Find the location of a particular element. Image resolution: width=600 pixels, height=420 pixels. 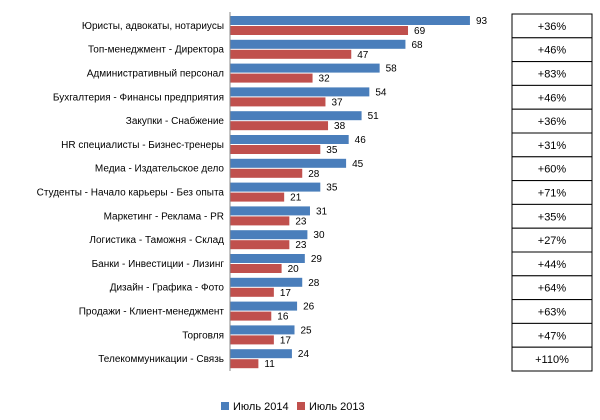

value-label-2014: 51 is located at coordinates (374, 116).